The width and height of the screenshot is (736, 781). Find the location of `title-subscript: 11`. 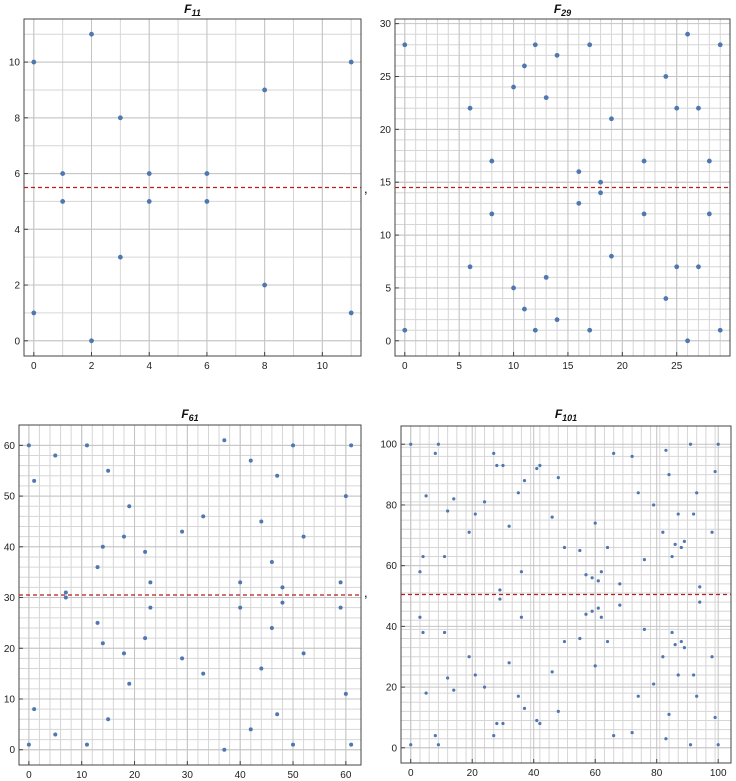

title-subscript: 11 is located at coordinates (196, 13).